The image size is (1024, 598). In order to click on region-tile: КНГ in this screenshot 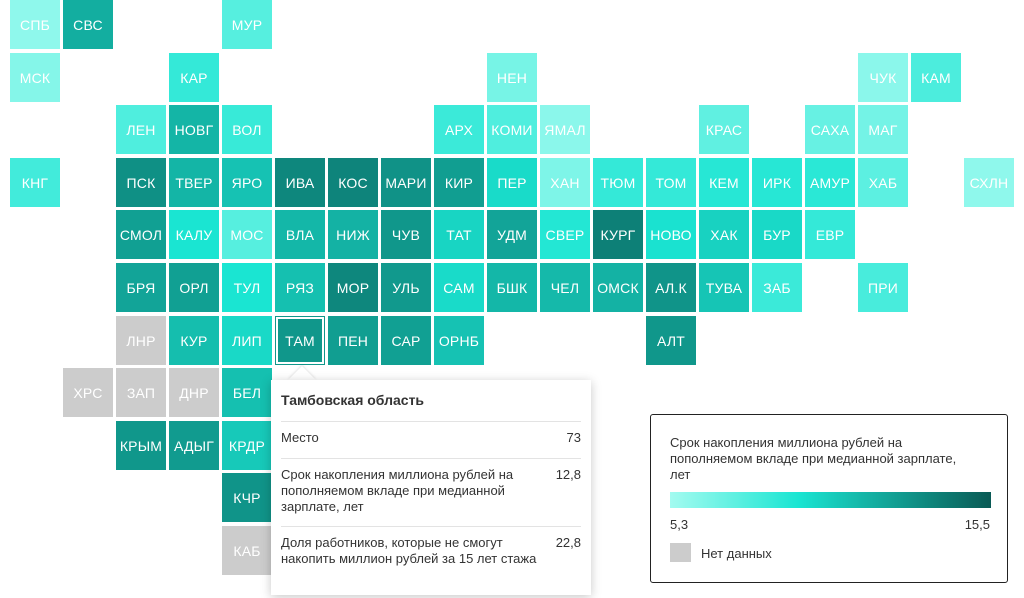, I will do `click(35, 182)`.